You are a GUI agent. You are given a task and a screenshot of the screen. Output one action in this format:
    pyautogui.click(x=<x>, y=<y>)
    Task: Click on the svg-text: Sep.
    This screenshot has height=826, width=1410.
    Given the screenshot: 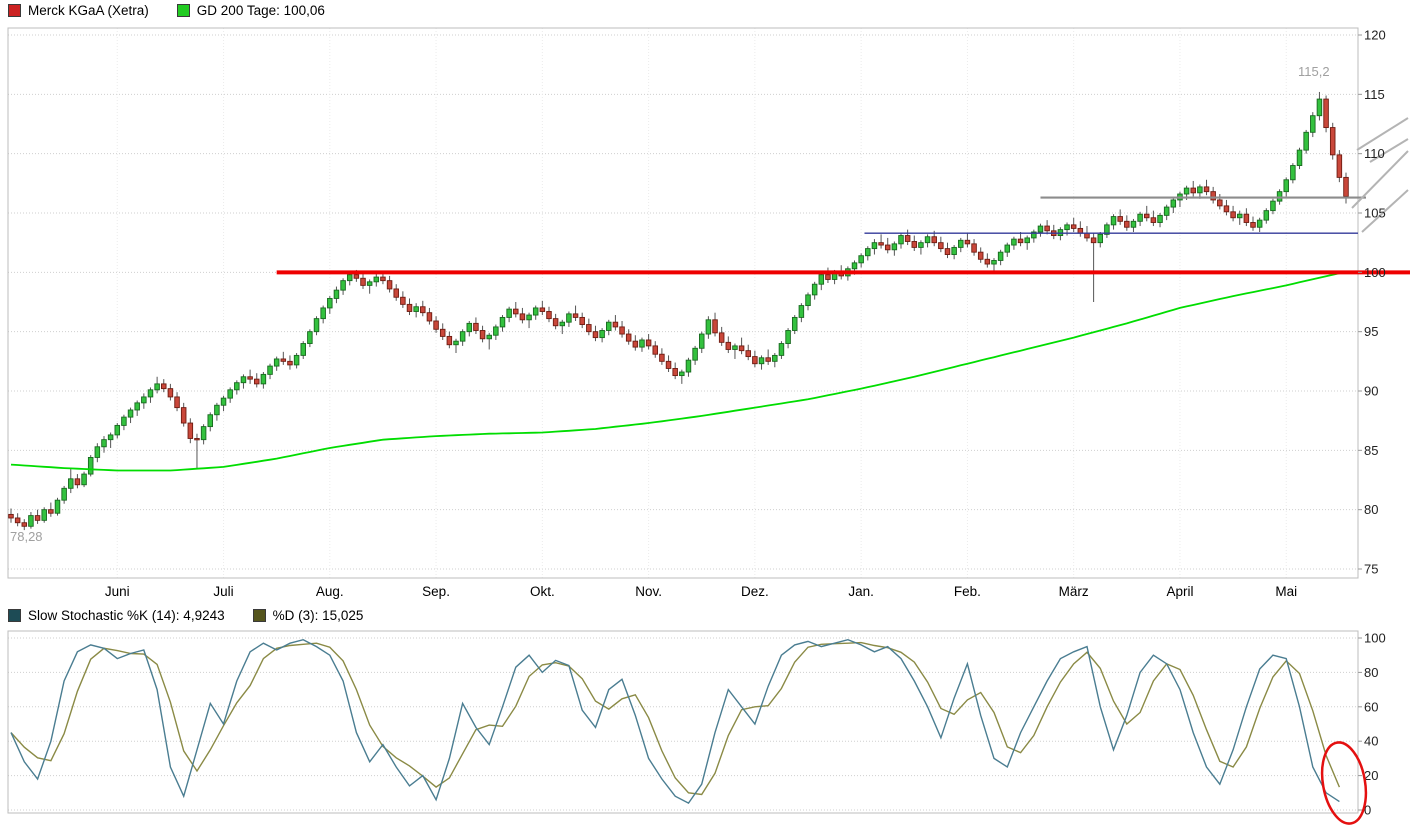 What is the action you would take?
    pyautogui.click(x=436, y=591)
    